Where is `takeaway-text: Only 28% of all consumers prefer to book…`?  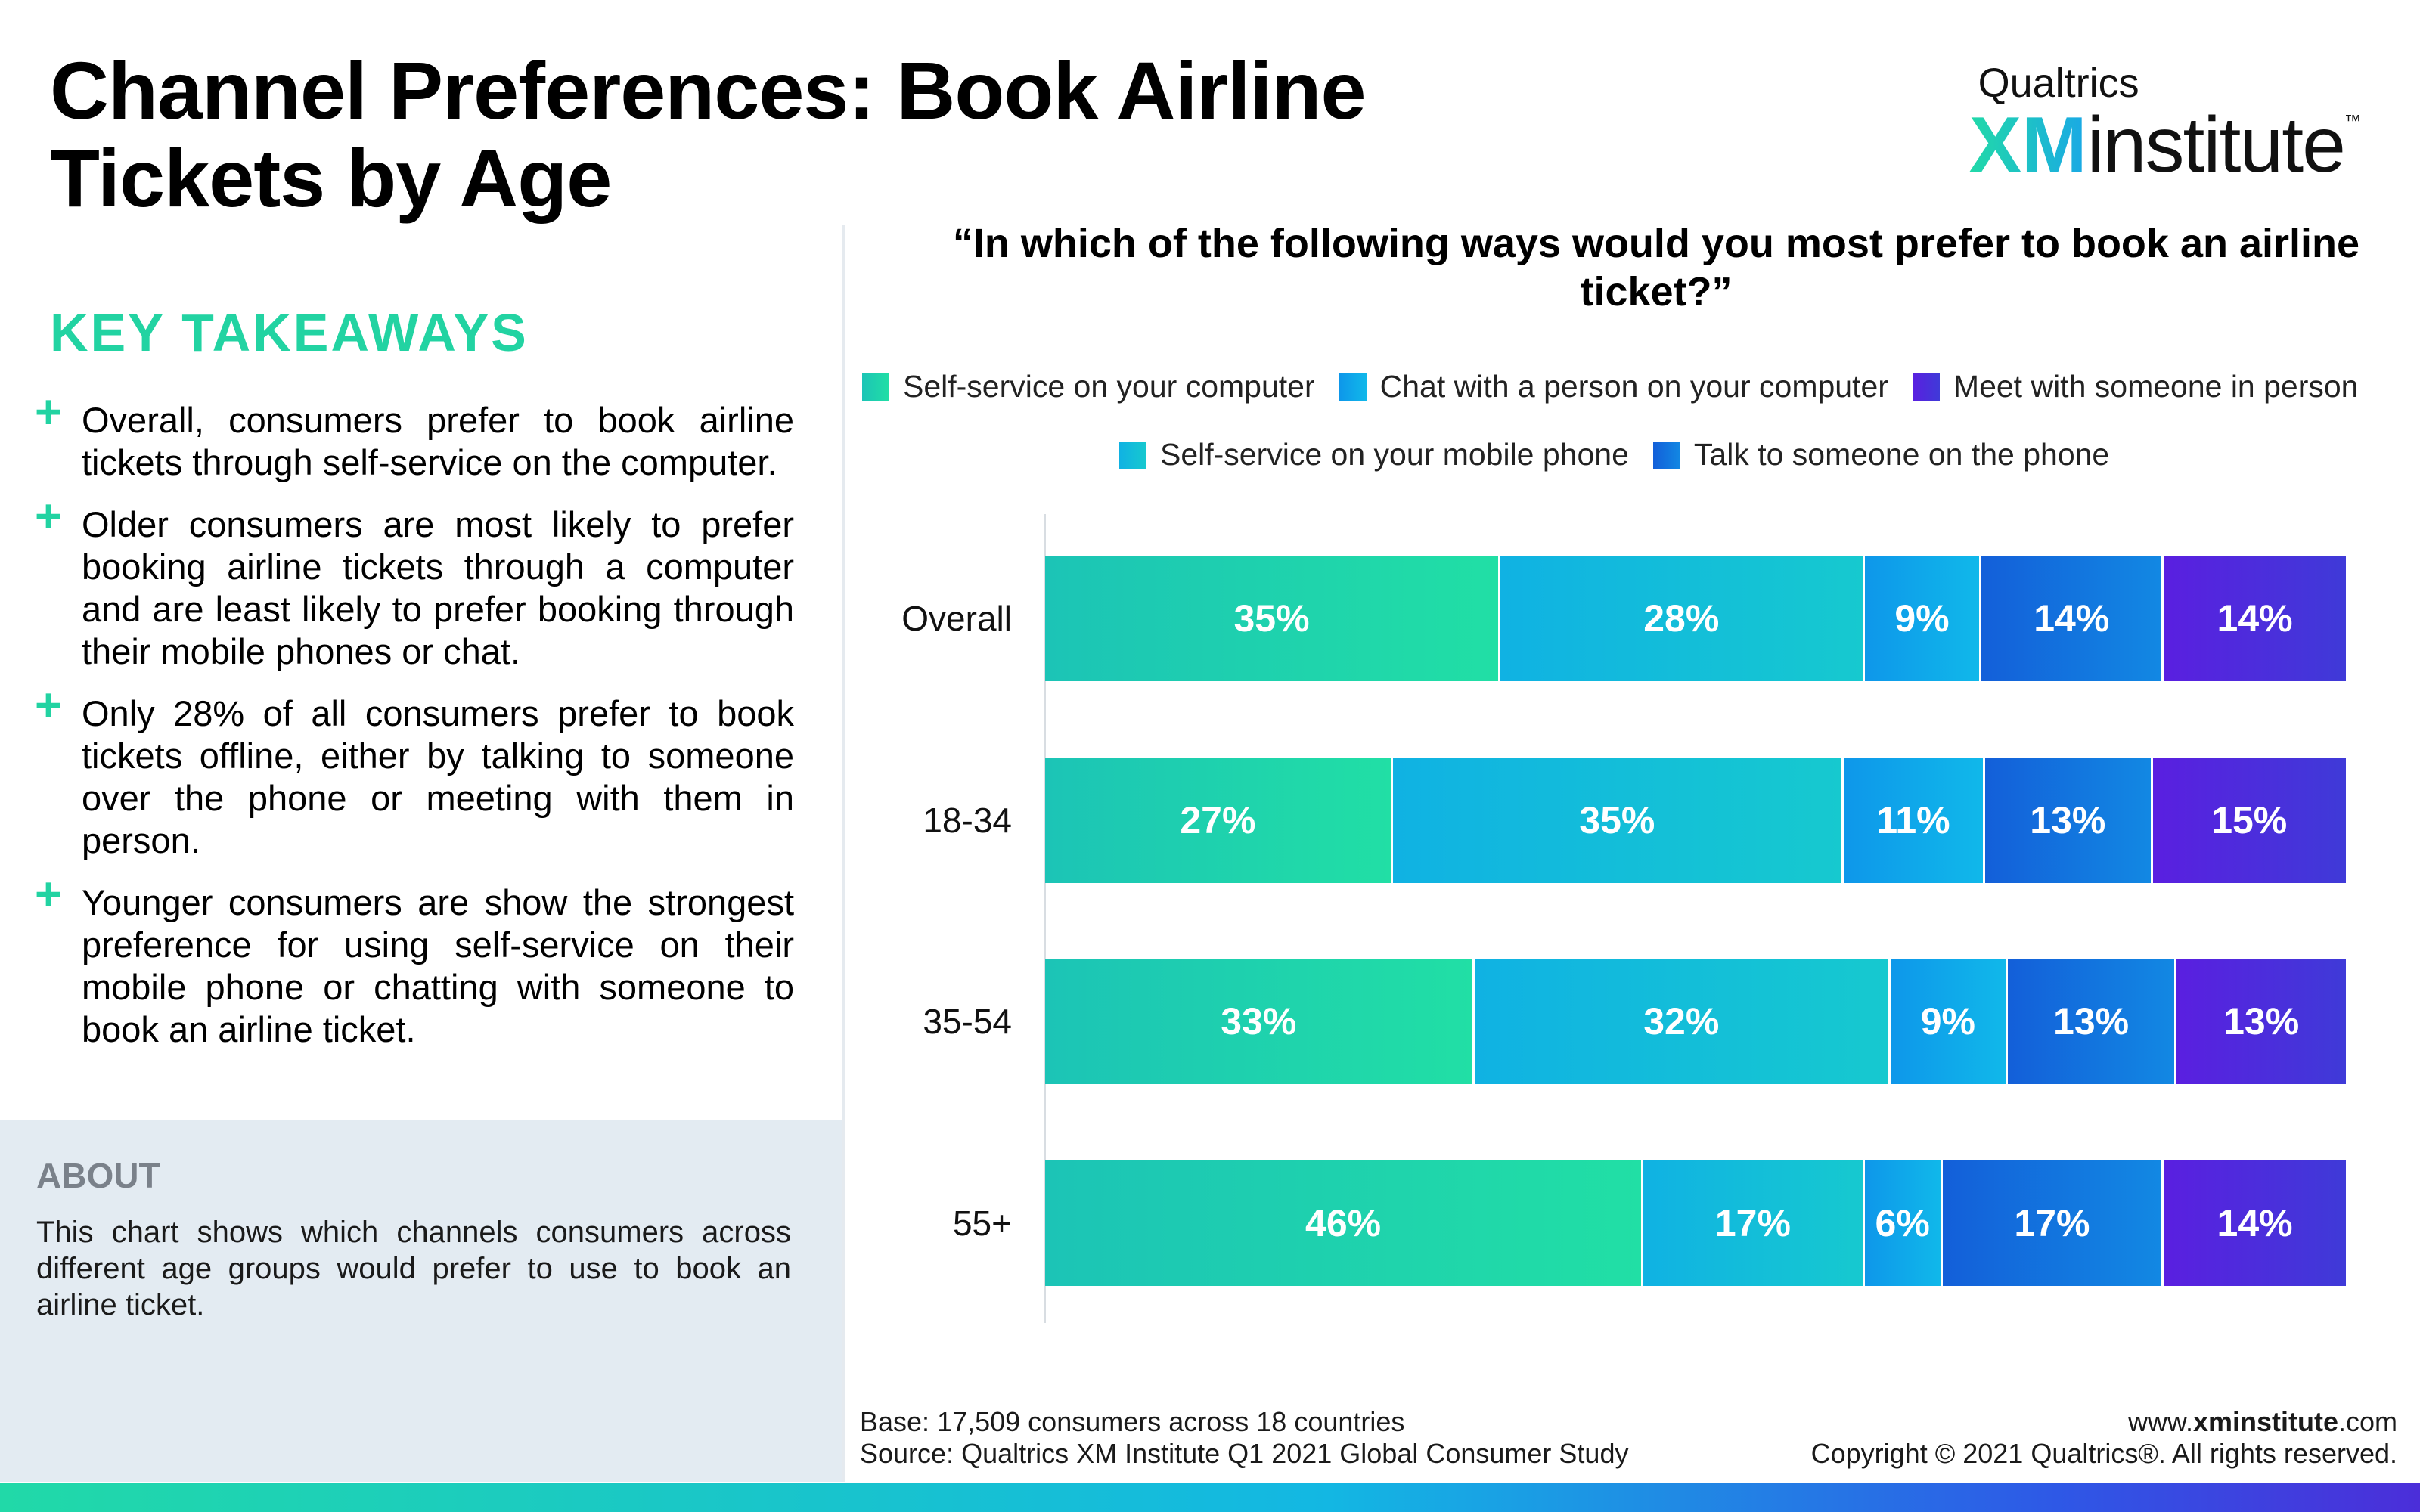
takeaway-text: Only 28% of all consumers prefer to book… is located at coordinates (438, 777).